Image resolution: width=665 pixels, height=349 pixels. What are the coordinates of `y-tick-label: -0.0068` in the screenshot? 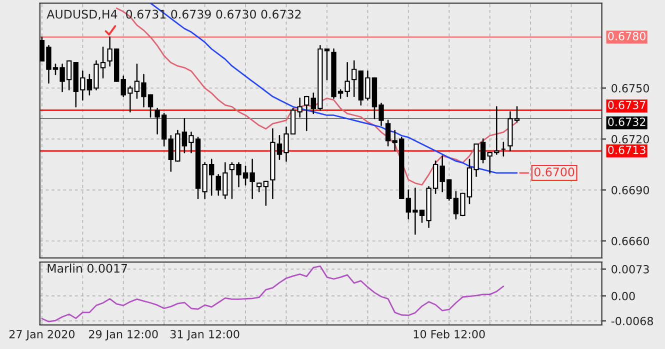 It's located at (632, 321).